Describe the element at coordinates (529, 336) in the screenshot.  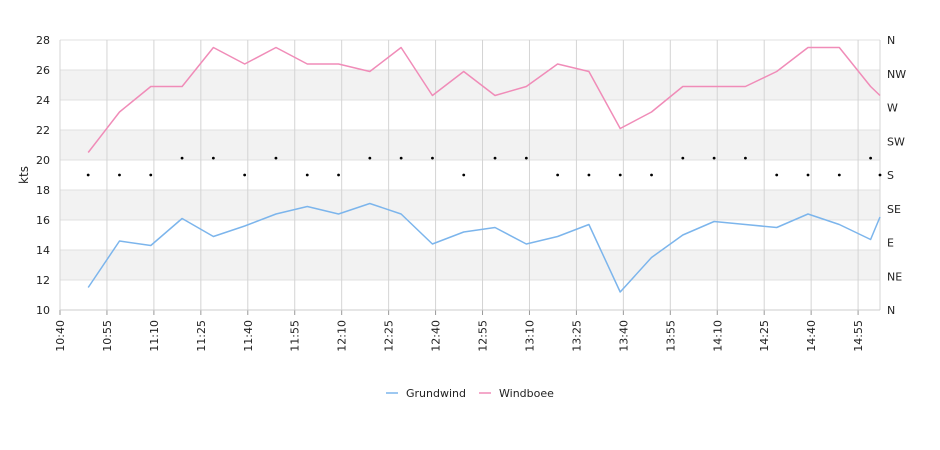
I see `x-tick-label: 13:10` at that location.